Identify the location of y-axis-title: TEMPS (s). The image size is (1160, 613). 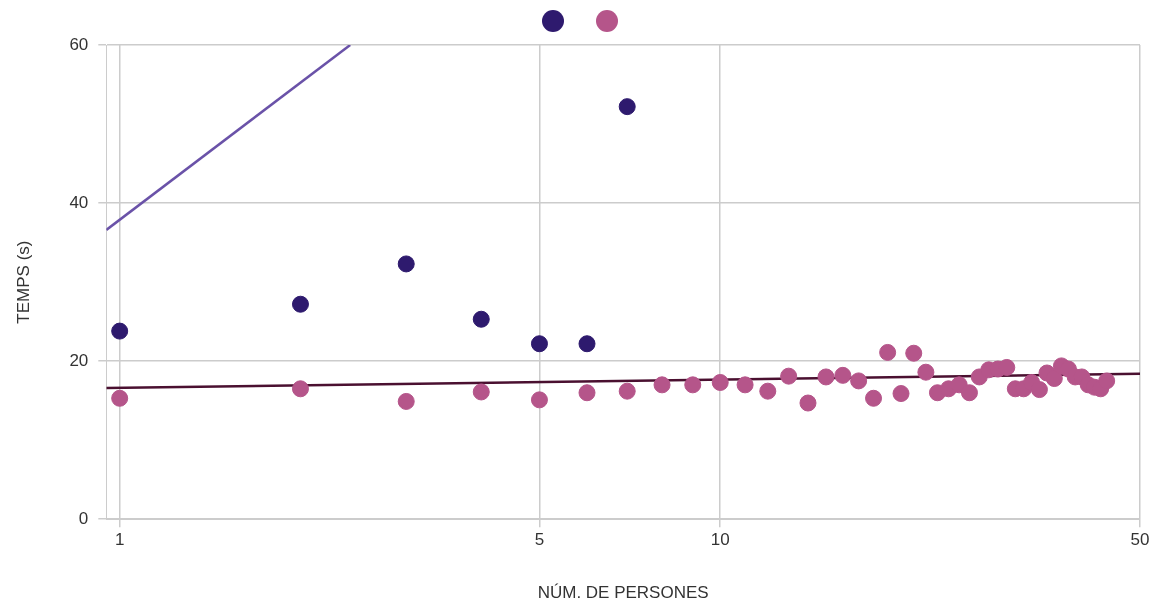
(23, 282).